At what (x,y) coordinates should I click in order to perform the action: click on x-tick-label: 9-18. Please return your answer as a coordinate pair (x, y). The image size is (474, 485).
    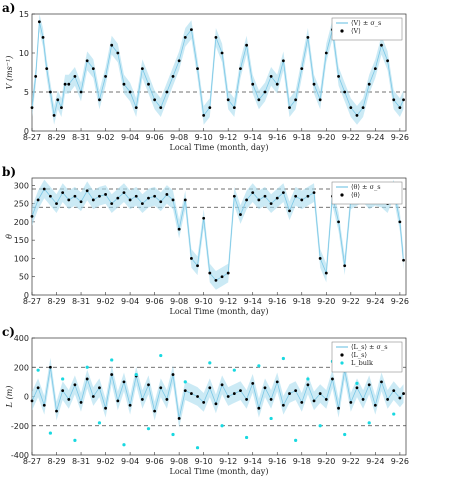
    Looking at the image, I should click on (302, 301).